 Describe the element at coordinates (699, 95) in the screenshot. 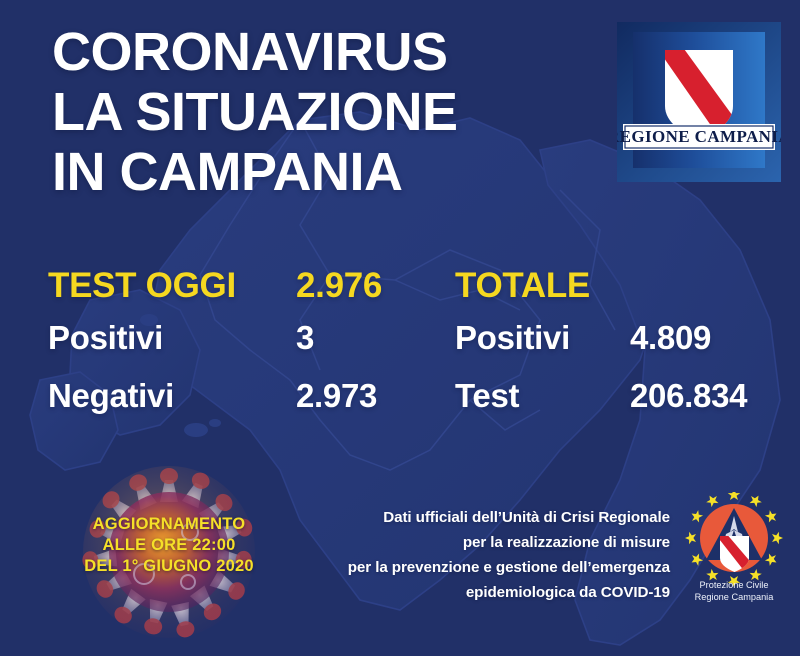

I see `campania-shield-icon` at that location.